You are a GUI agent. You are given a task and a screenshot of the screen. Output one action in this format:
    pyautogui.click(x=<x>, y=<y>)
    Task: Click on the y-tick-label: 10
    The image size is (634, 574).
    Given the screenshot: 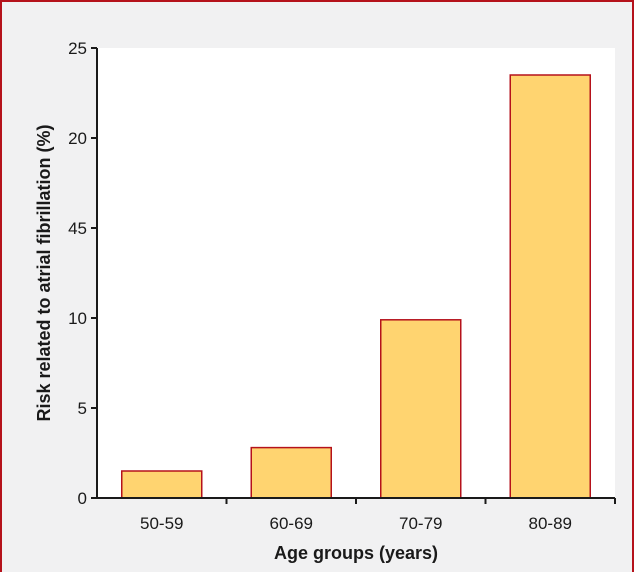 What is the action you would take?
    pyautogui.click(x=77, y=318)
    